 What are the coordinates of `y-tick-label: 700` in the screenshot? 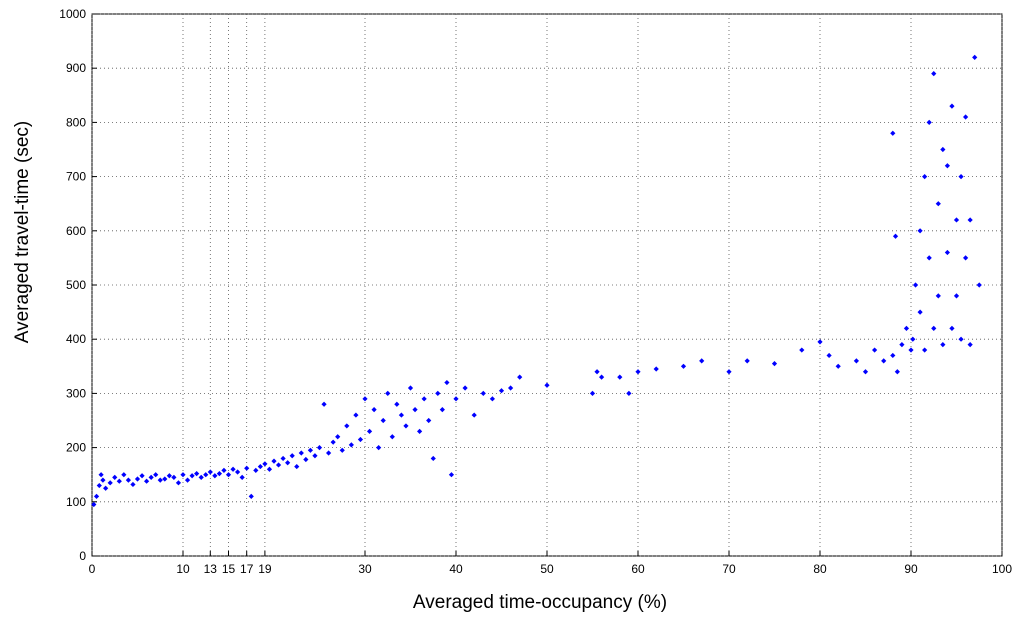 It's located at (76, 177).